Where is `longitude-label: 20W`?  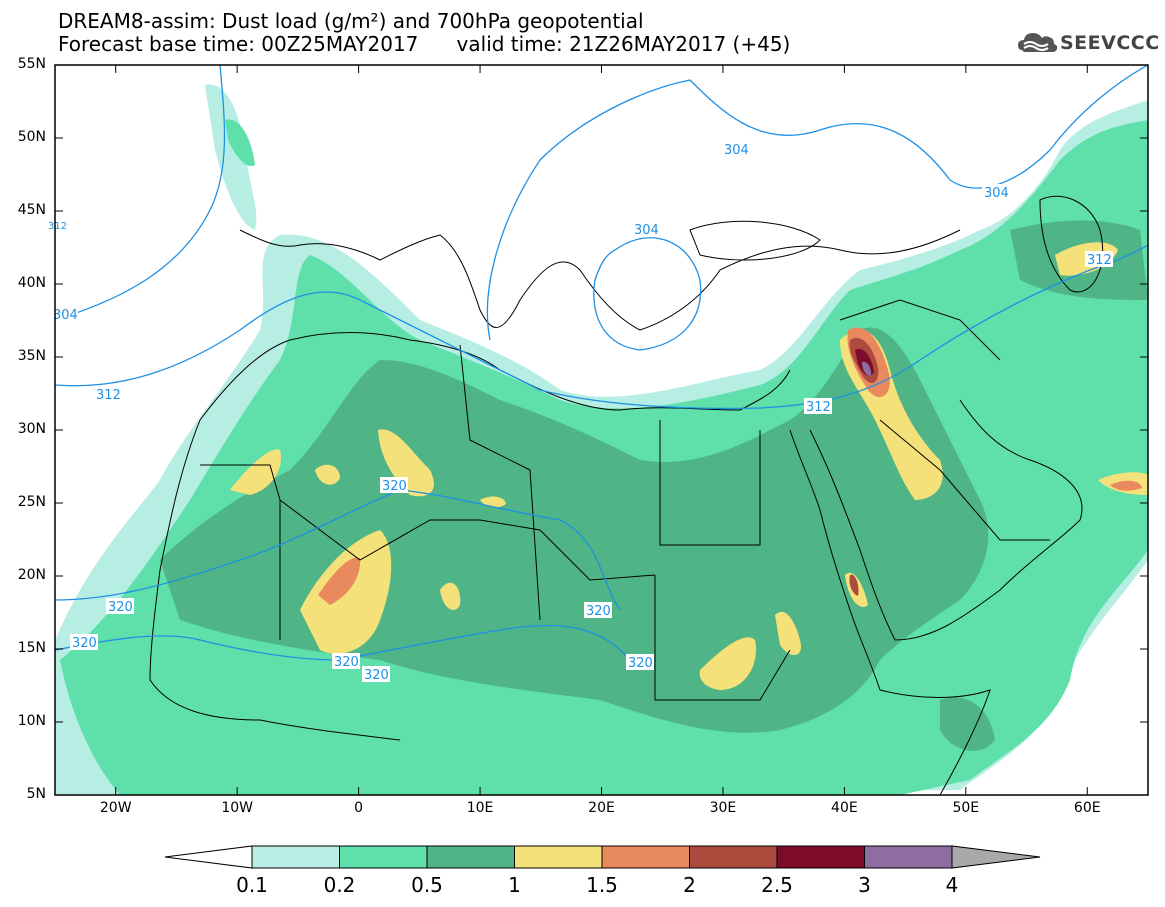
longitude-label: 20W is located at coordinates (115, 808).